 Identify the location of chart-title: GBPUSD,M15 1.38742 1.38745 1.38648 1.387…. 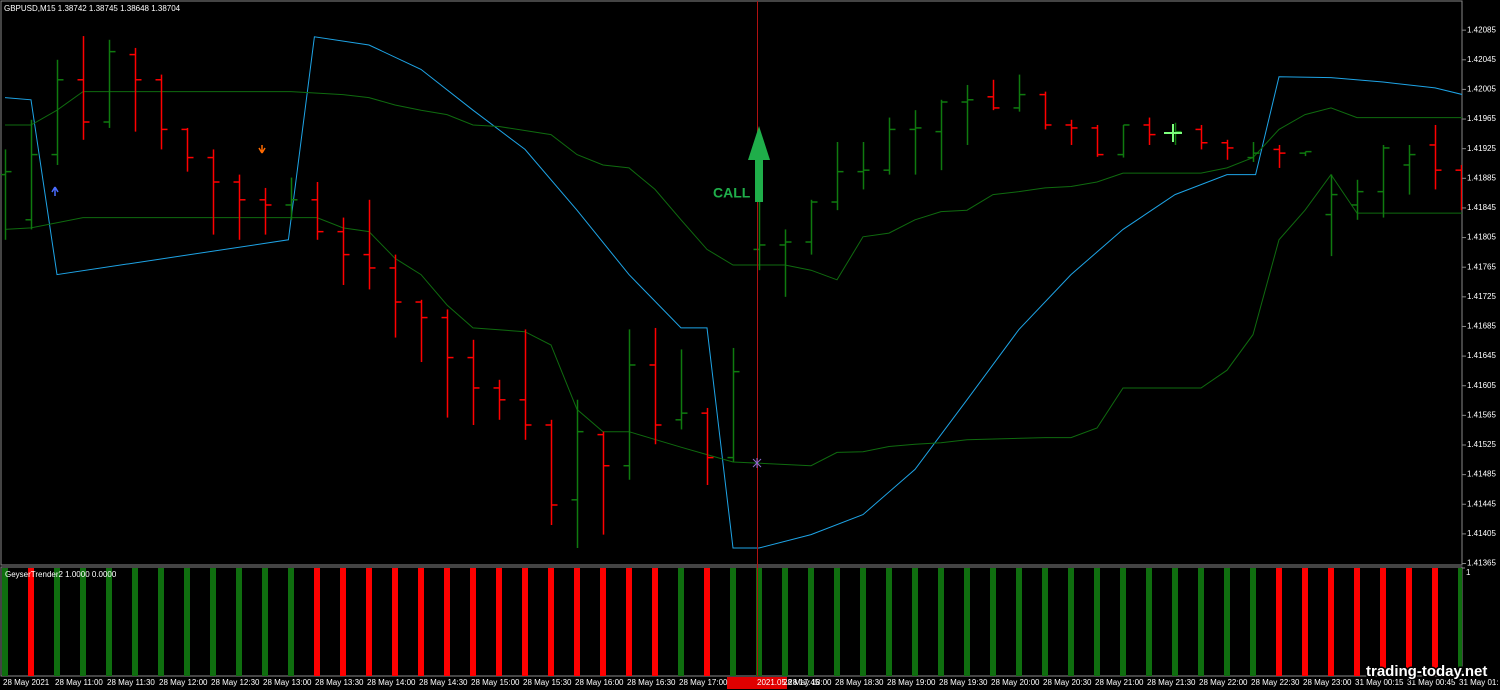
(92, 8).